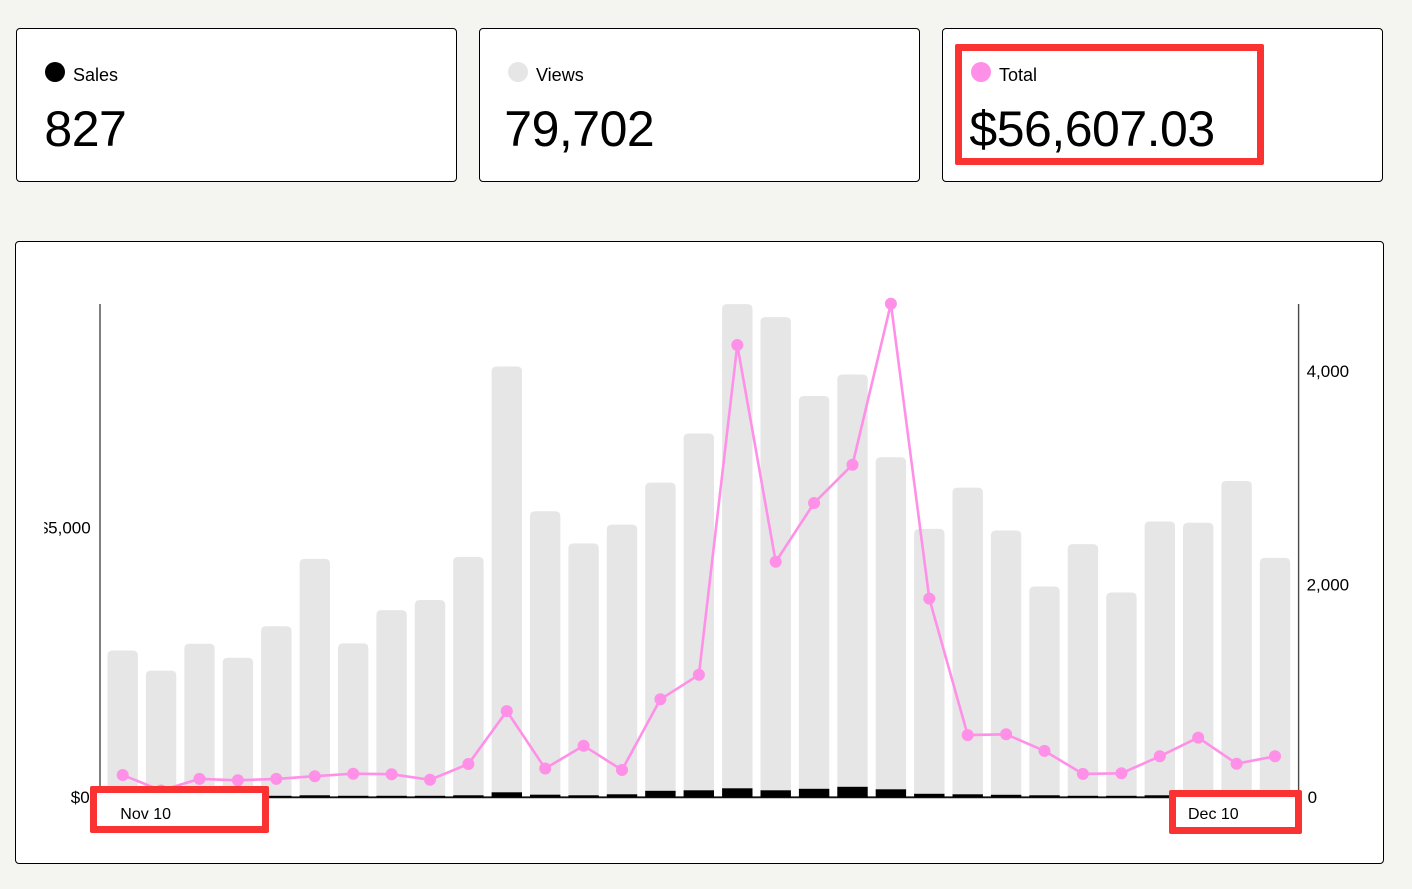  I want to click on svg-text: 4,000, so click(1328, 371).